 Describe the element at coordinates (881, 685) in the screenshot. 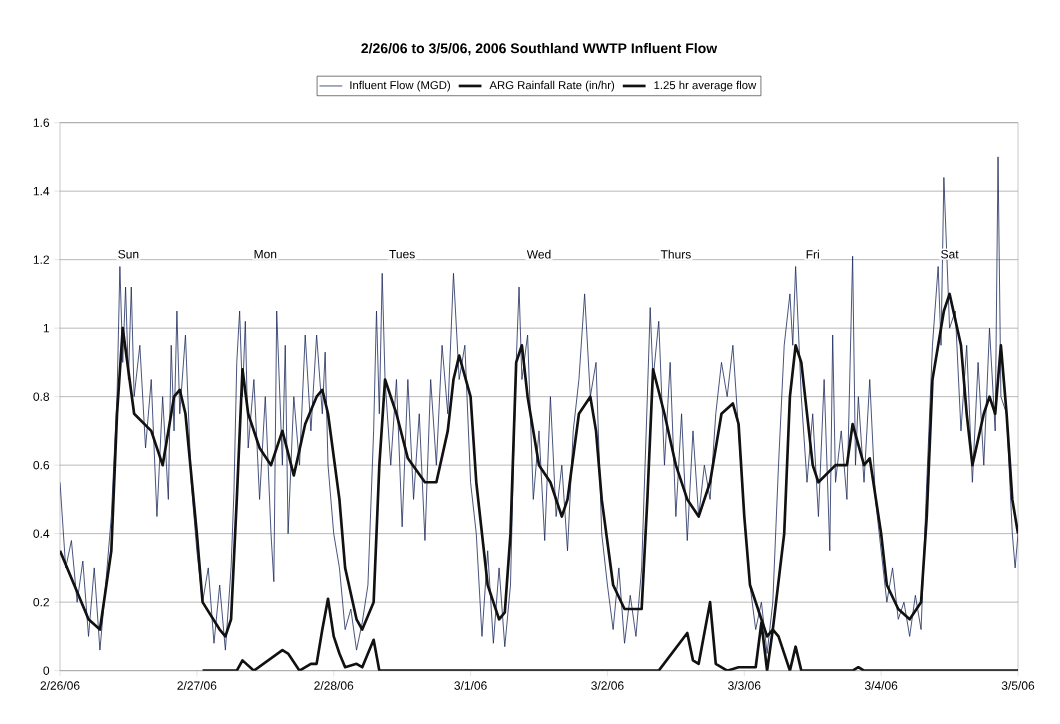

I see `x-tick-label: 3/4/06` at that location.